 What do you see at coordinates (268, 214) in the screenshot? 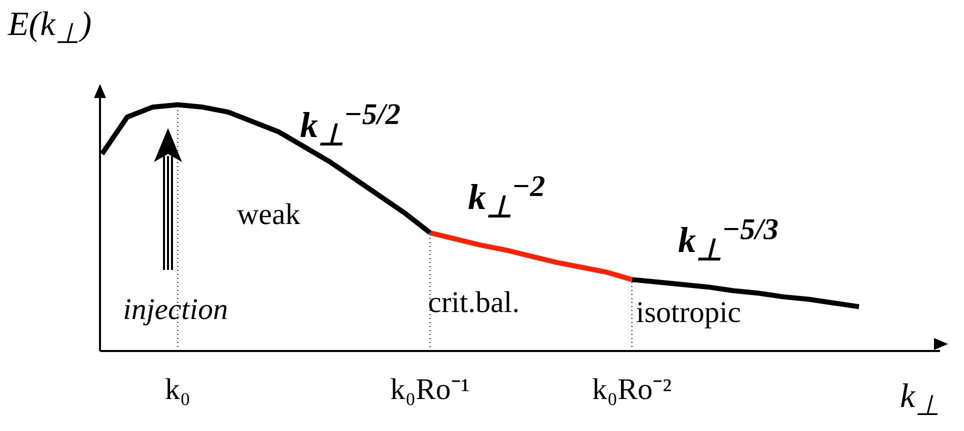
I see `annotation: weak` at bounding box center [268, 214].